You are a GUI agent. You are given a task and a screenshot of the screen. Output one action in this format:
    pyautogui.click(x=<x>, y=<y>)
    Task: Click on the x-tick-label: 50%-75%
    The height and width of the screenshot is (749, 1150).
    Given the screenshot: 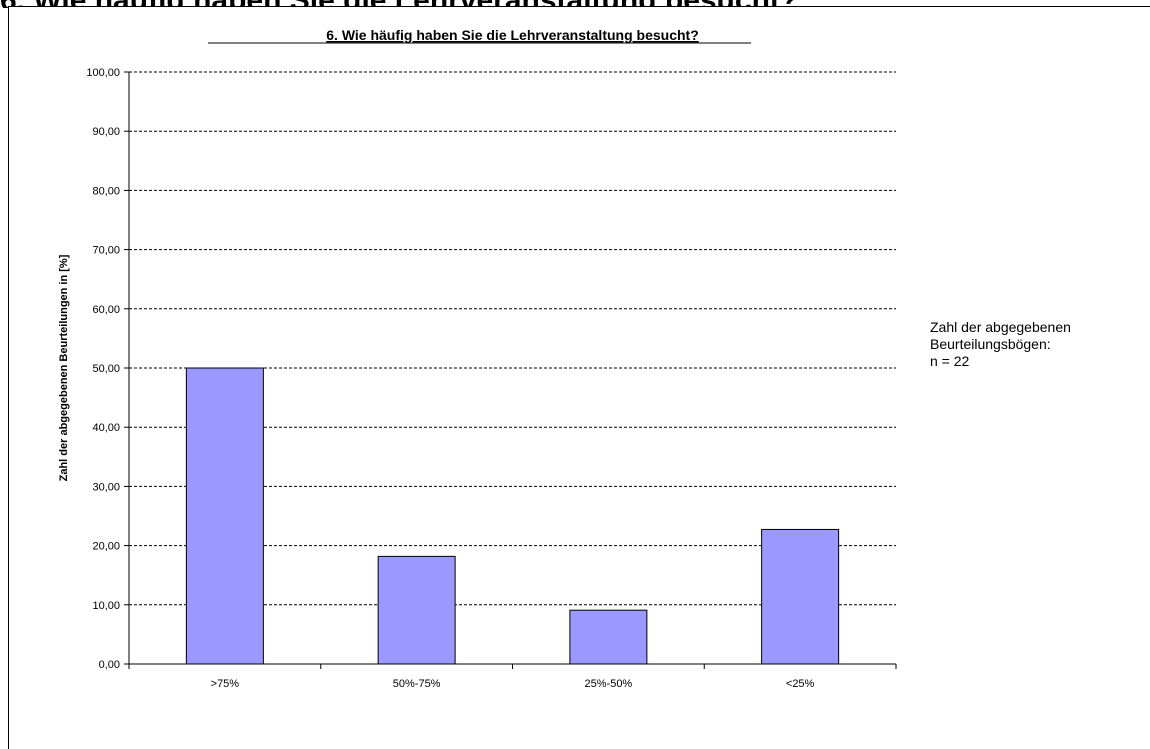 What is the action you would take?
    pyautogui.click(x=417, y=684)
    